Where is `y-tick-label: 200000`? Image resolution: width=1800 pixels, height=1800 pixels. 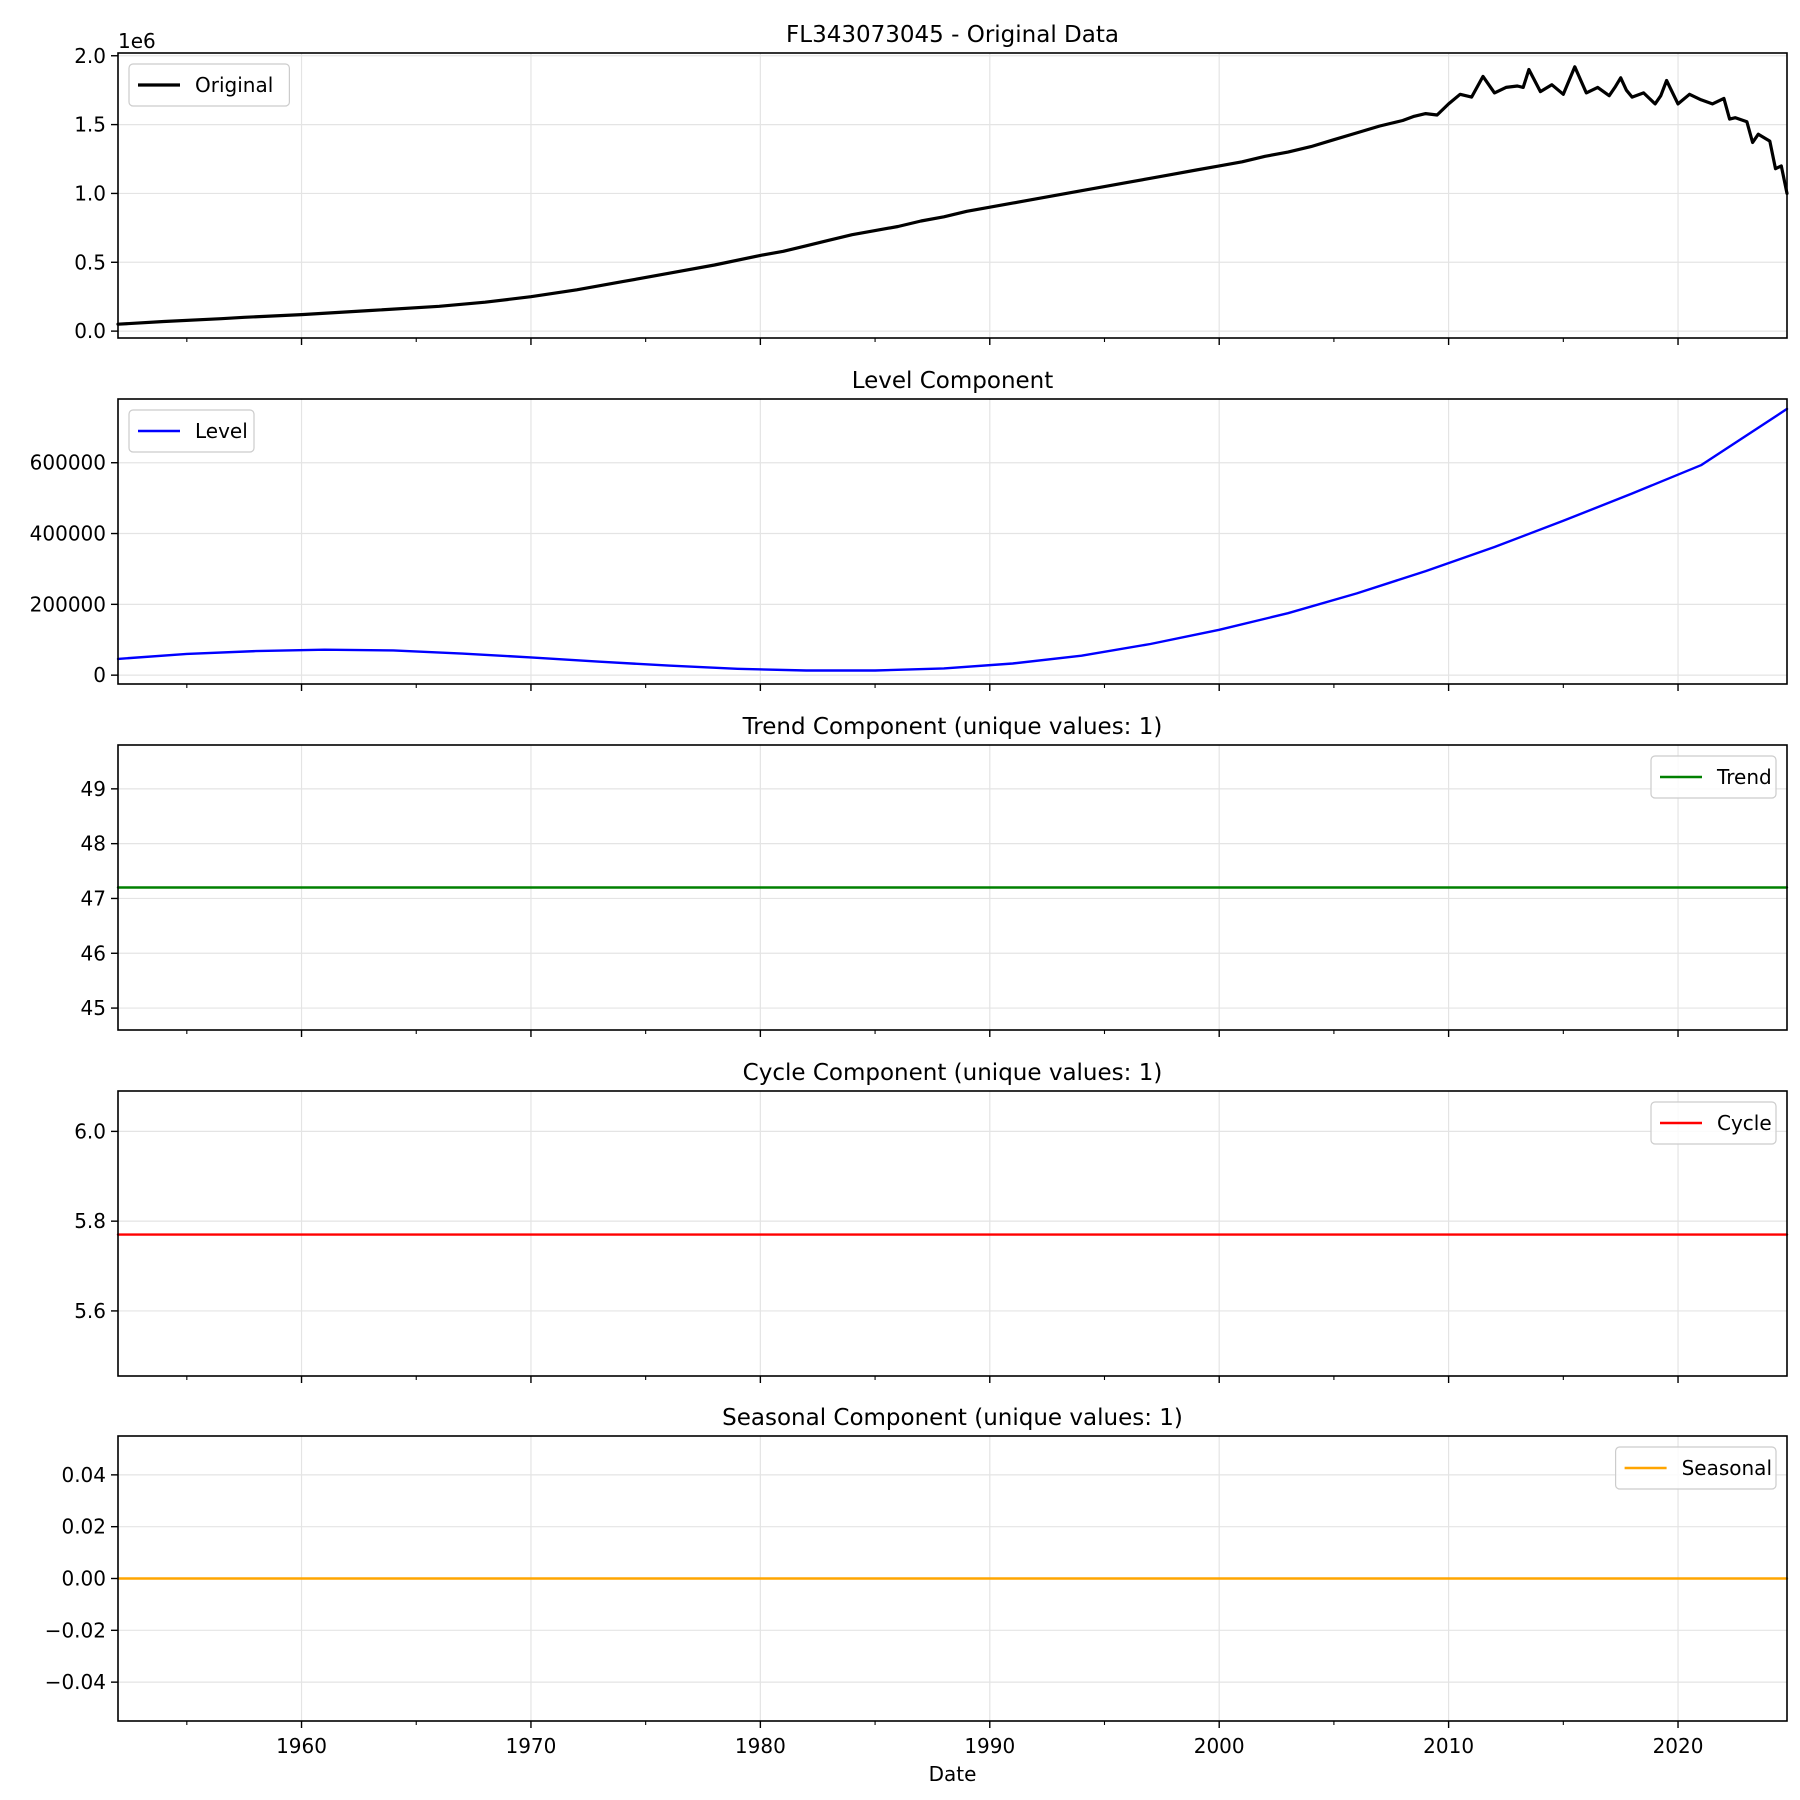
y-tick-label: 200000 is located at coordinates (68, 604).